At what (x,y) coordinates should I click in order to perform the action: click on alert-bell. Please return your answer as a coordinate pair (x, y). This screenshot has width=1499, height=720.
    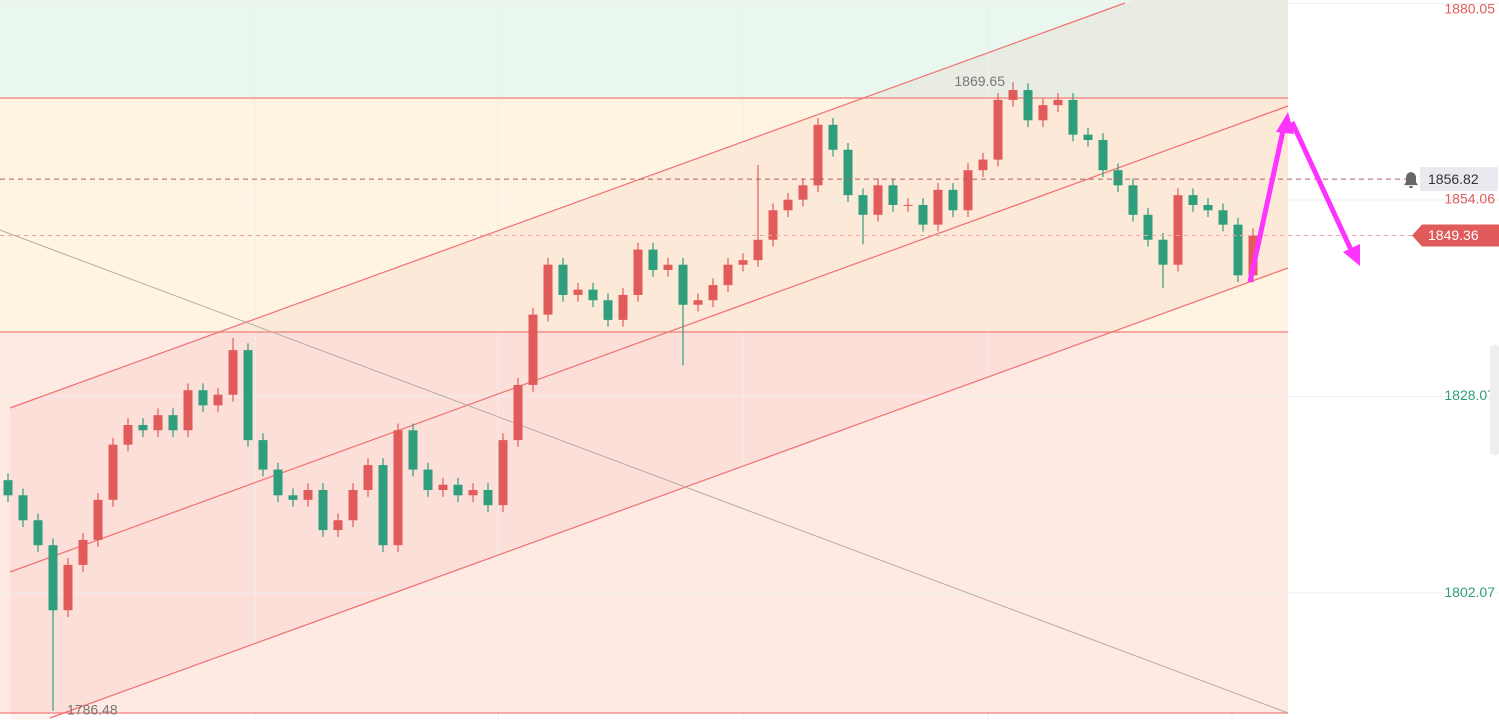
    Looking at the image, I should click on (1411, 180).